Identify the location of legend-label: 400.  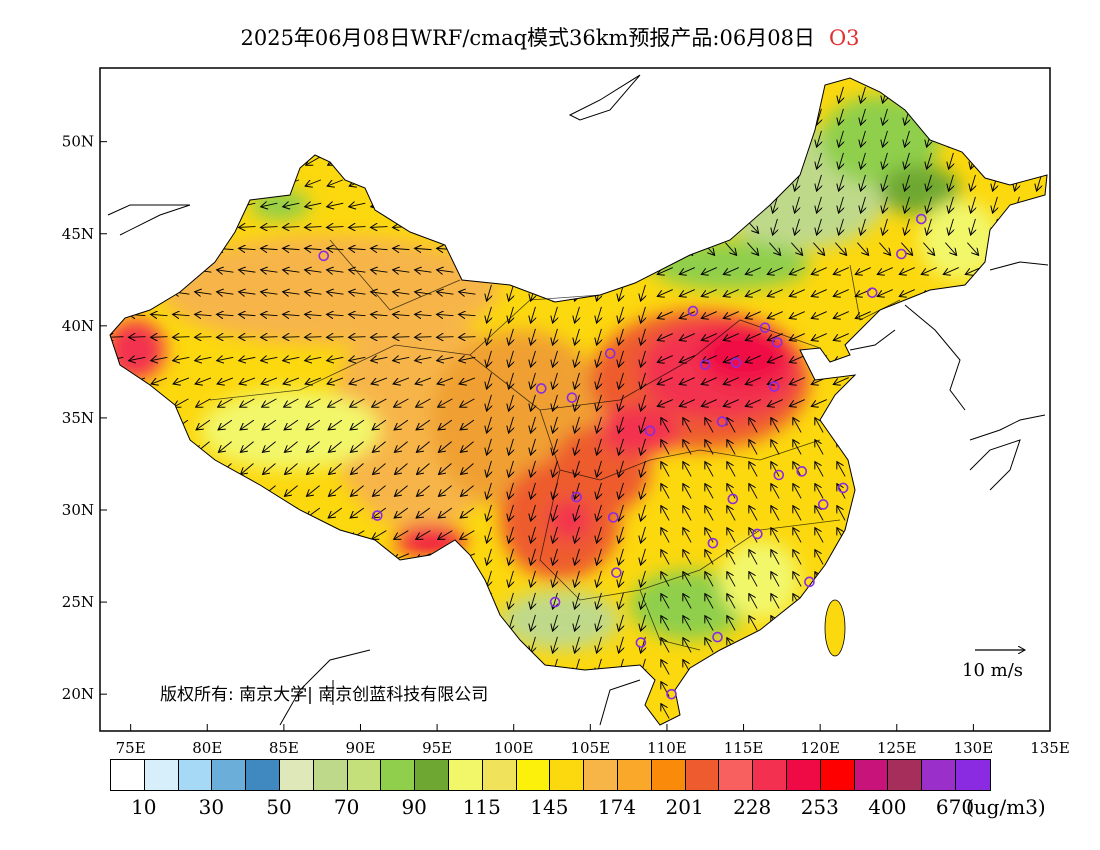
(887, 807).